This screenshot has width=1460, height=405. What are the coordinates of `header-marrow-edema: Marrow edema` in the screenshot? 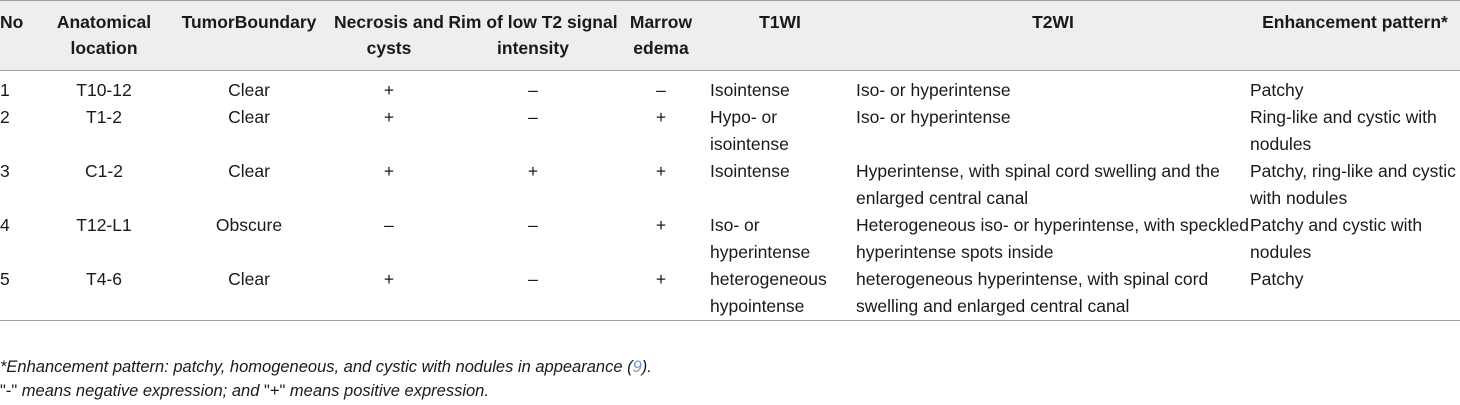 It's located at (661, 35).